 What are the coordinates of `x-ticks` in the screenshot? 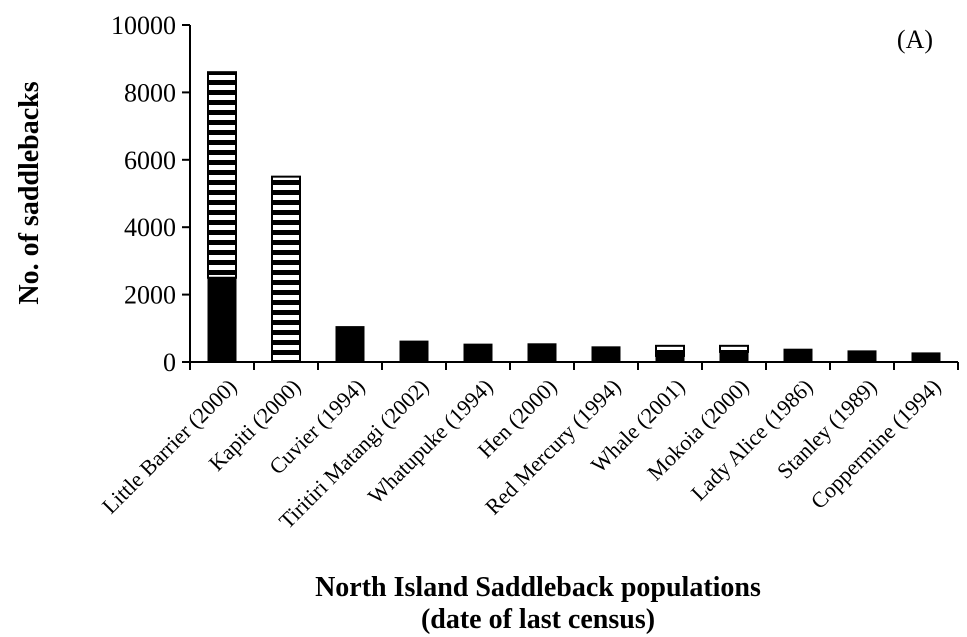 It's located at (574, 366).